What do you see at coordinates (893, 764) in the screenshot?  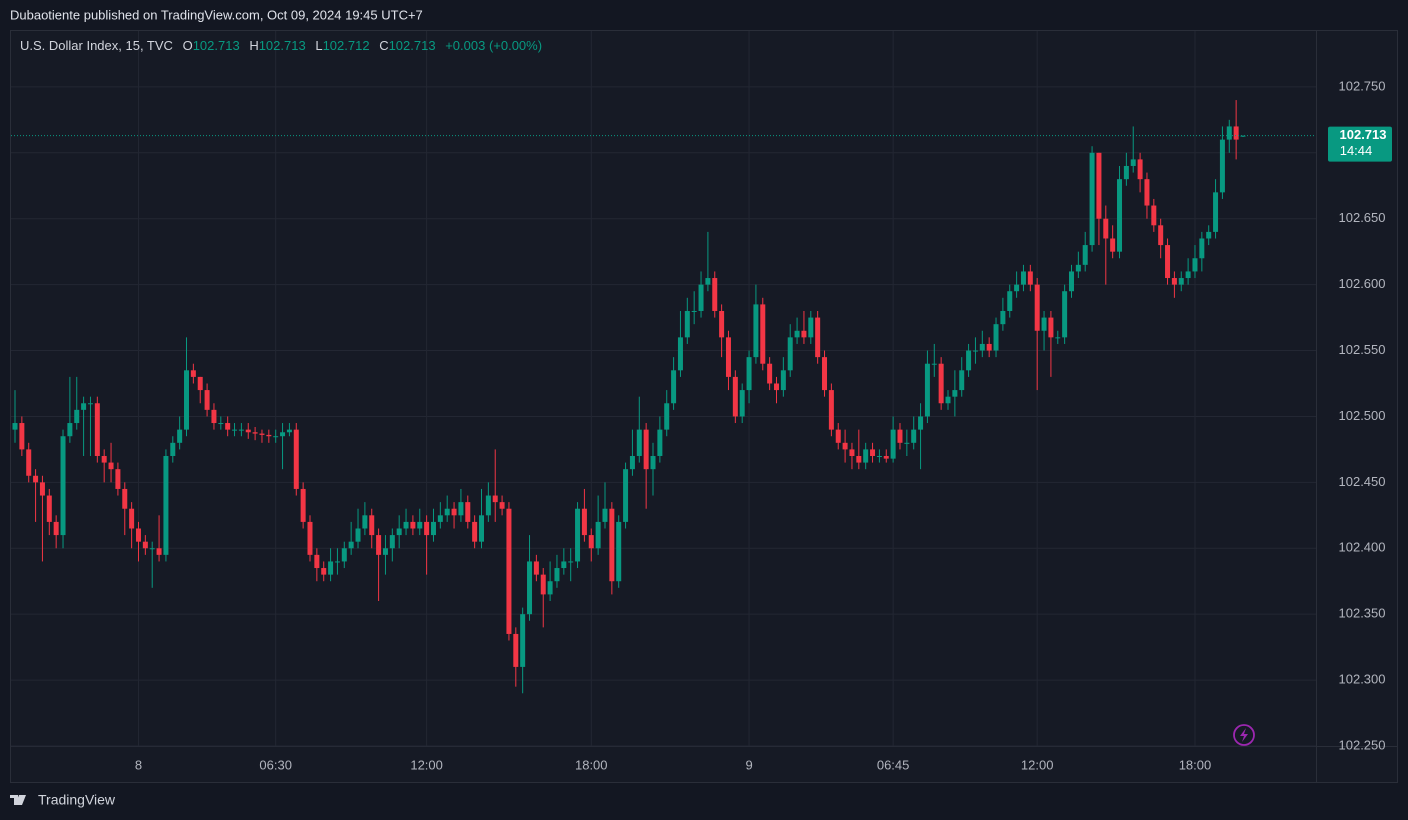 I see `x-tick-label: 06:45` at bounding box center [893, 764].